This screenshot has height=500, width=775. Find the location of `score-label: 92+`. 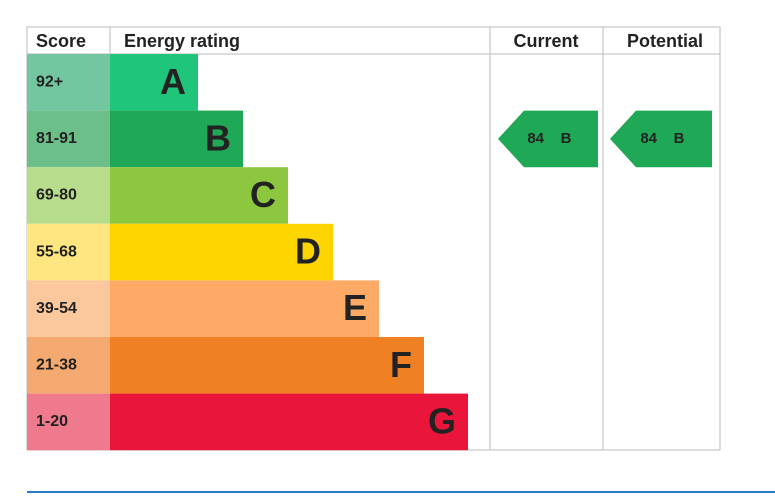

score-label: 92+ is located at coordinates (49, 82).